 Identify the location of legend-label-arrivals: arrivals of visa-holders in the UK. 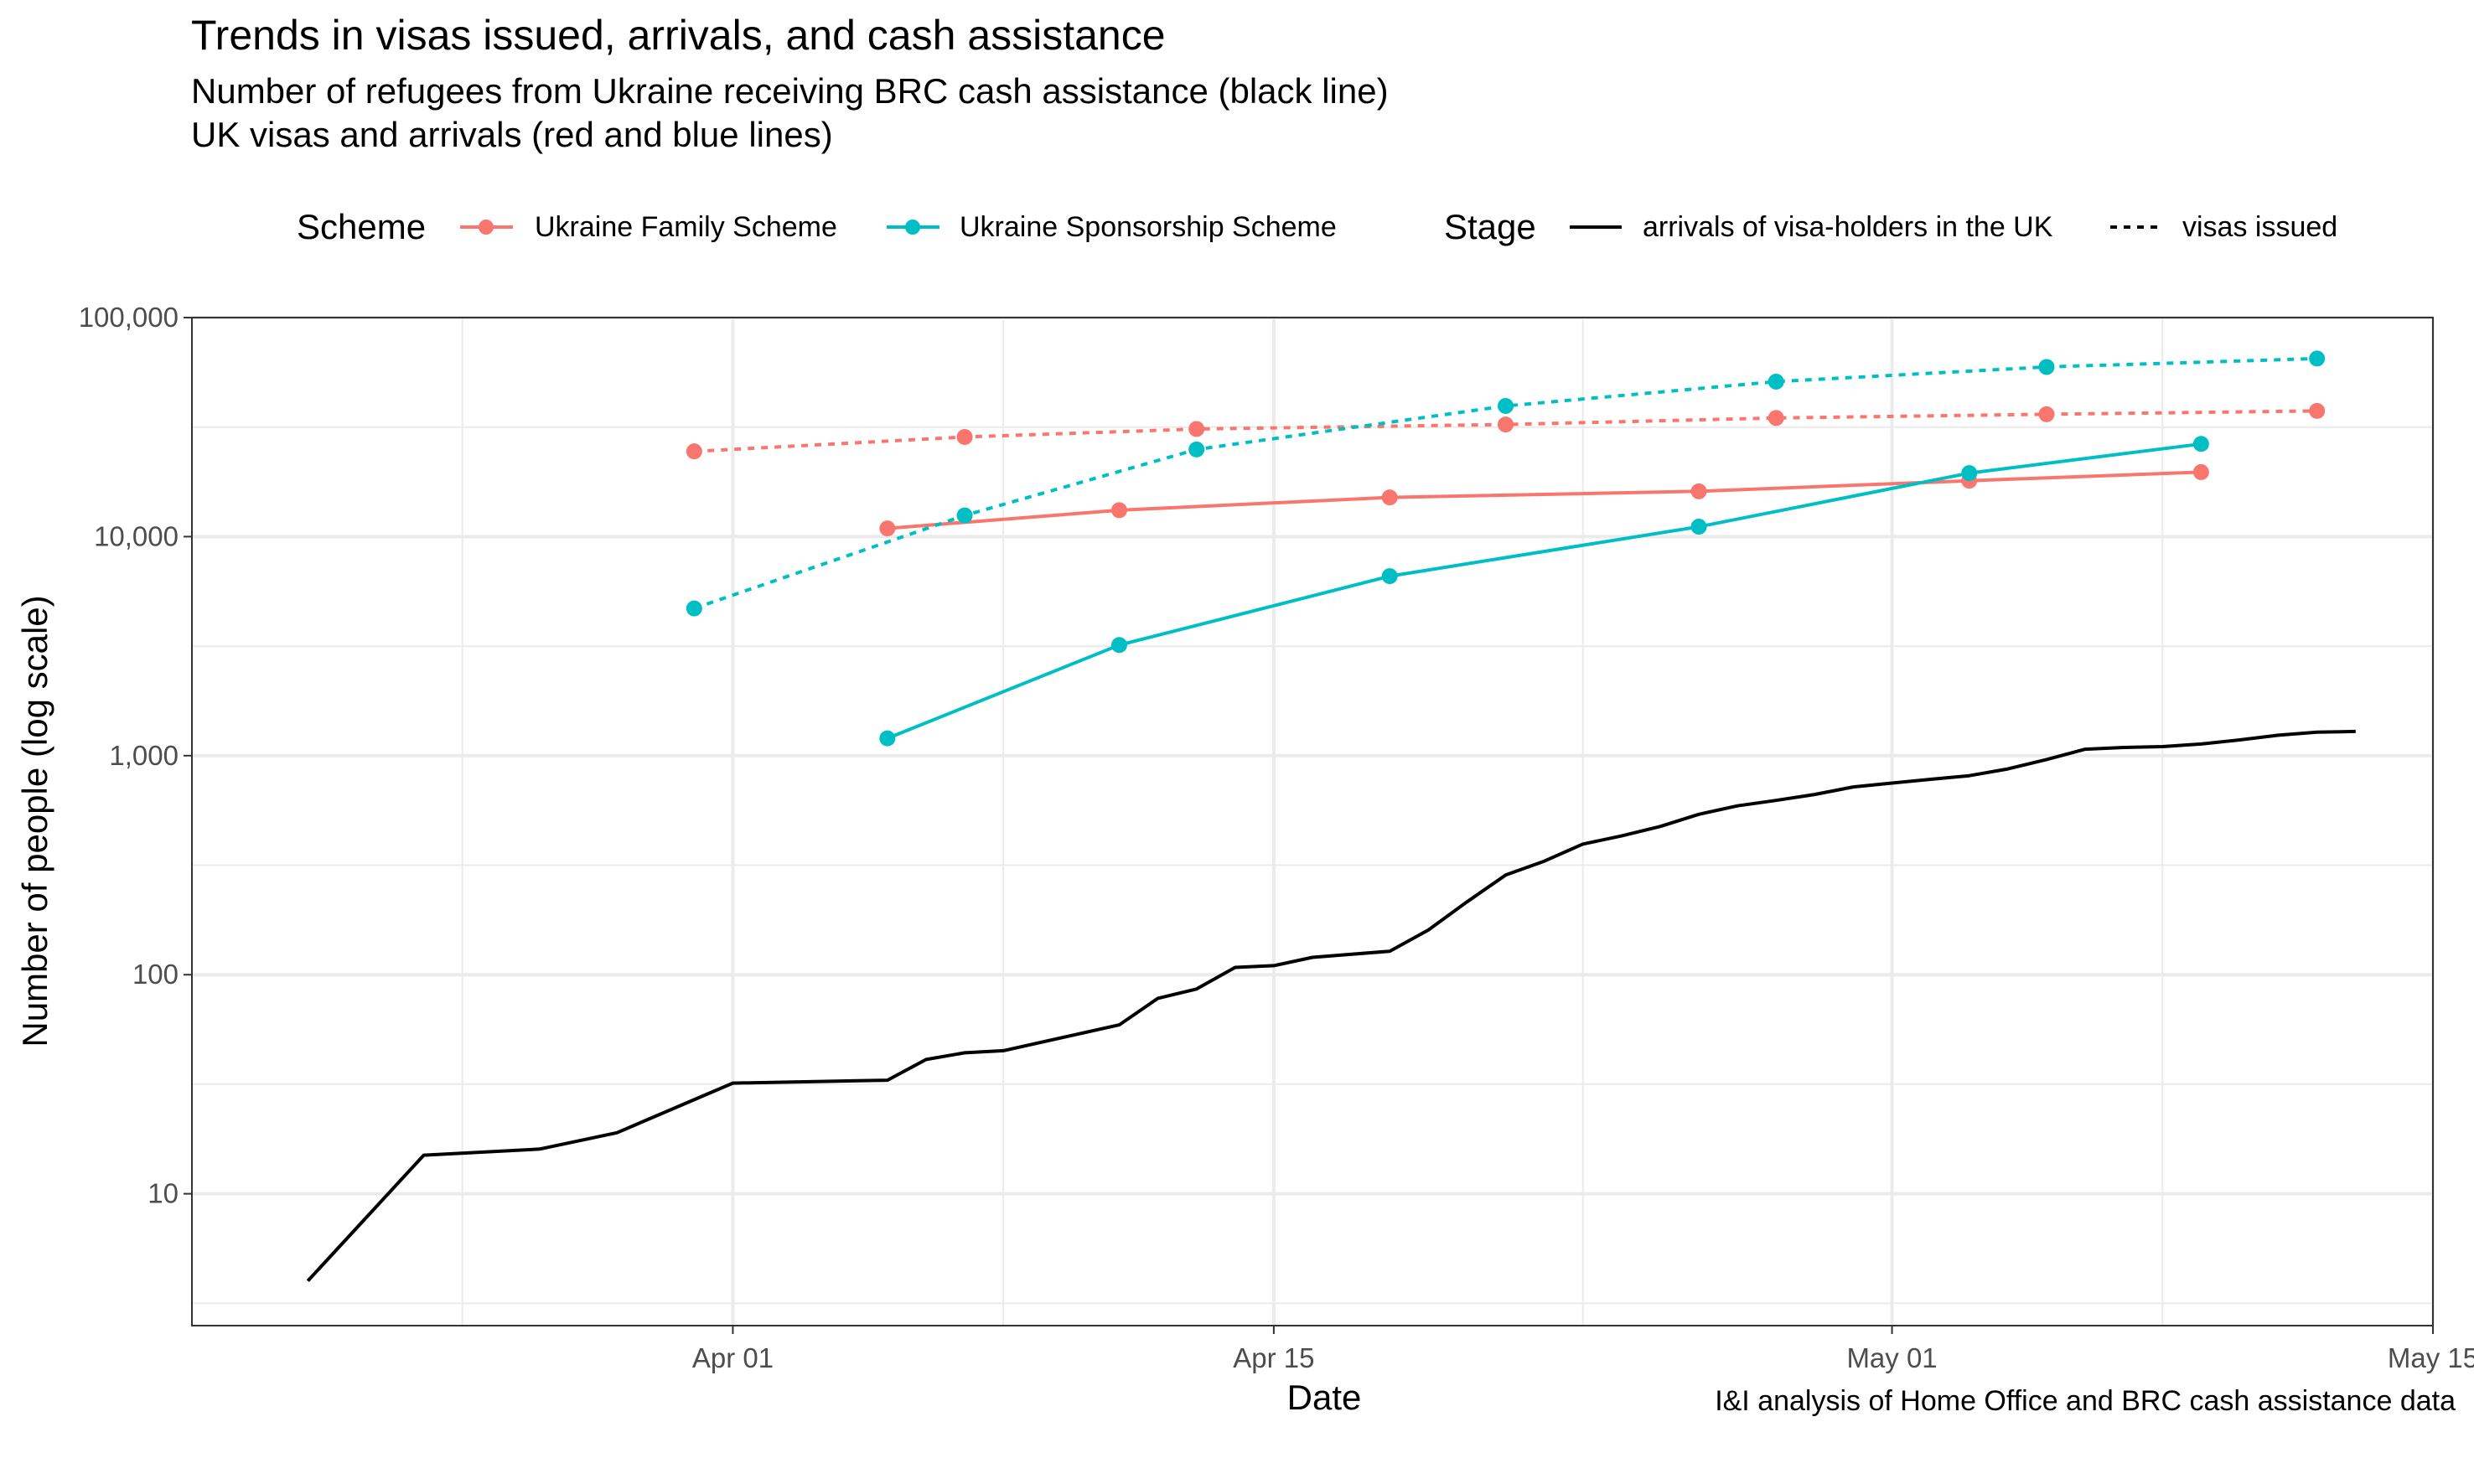
(1848, 227).